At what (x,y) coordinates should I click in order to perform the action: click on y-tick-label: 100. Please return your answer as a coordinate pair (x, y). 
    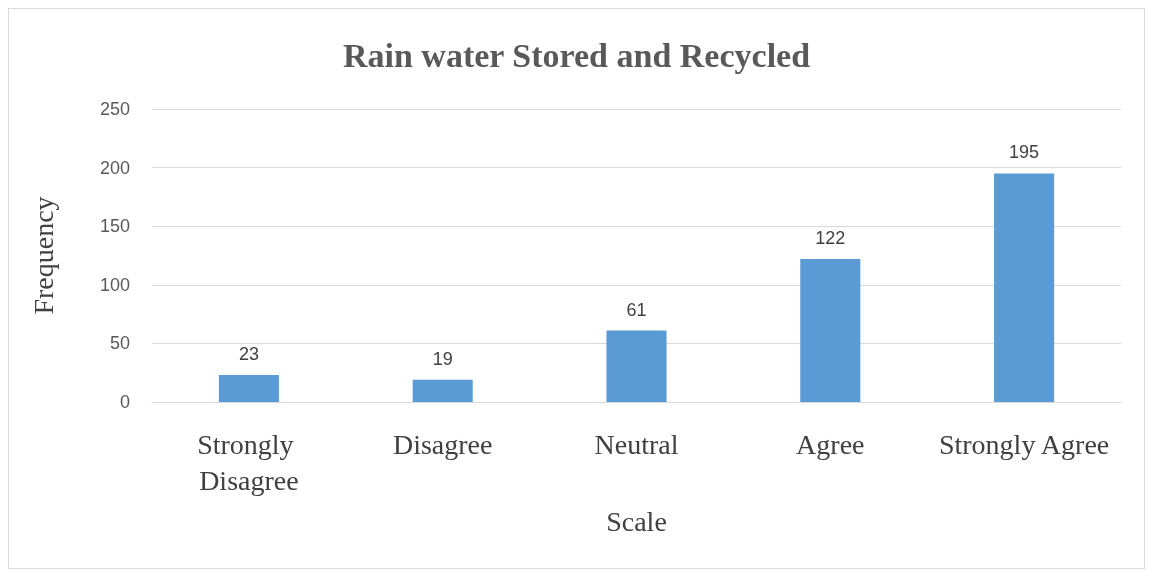
    Looking at the image, I should click on (114, 284).